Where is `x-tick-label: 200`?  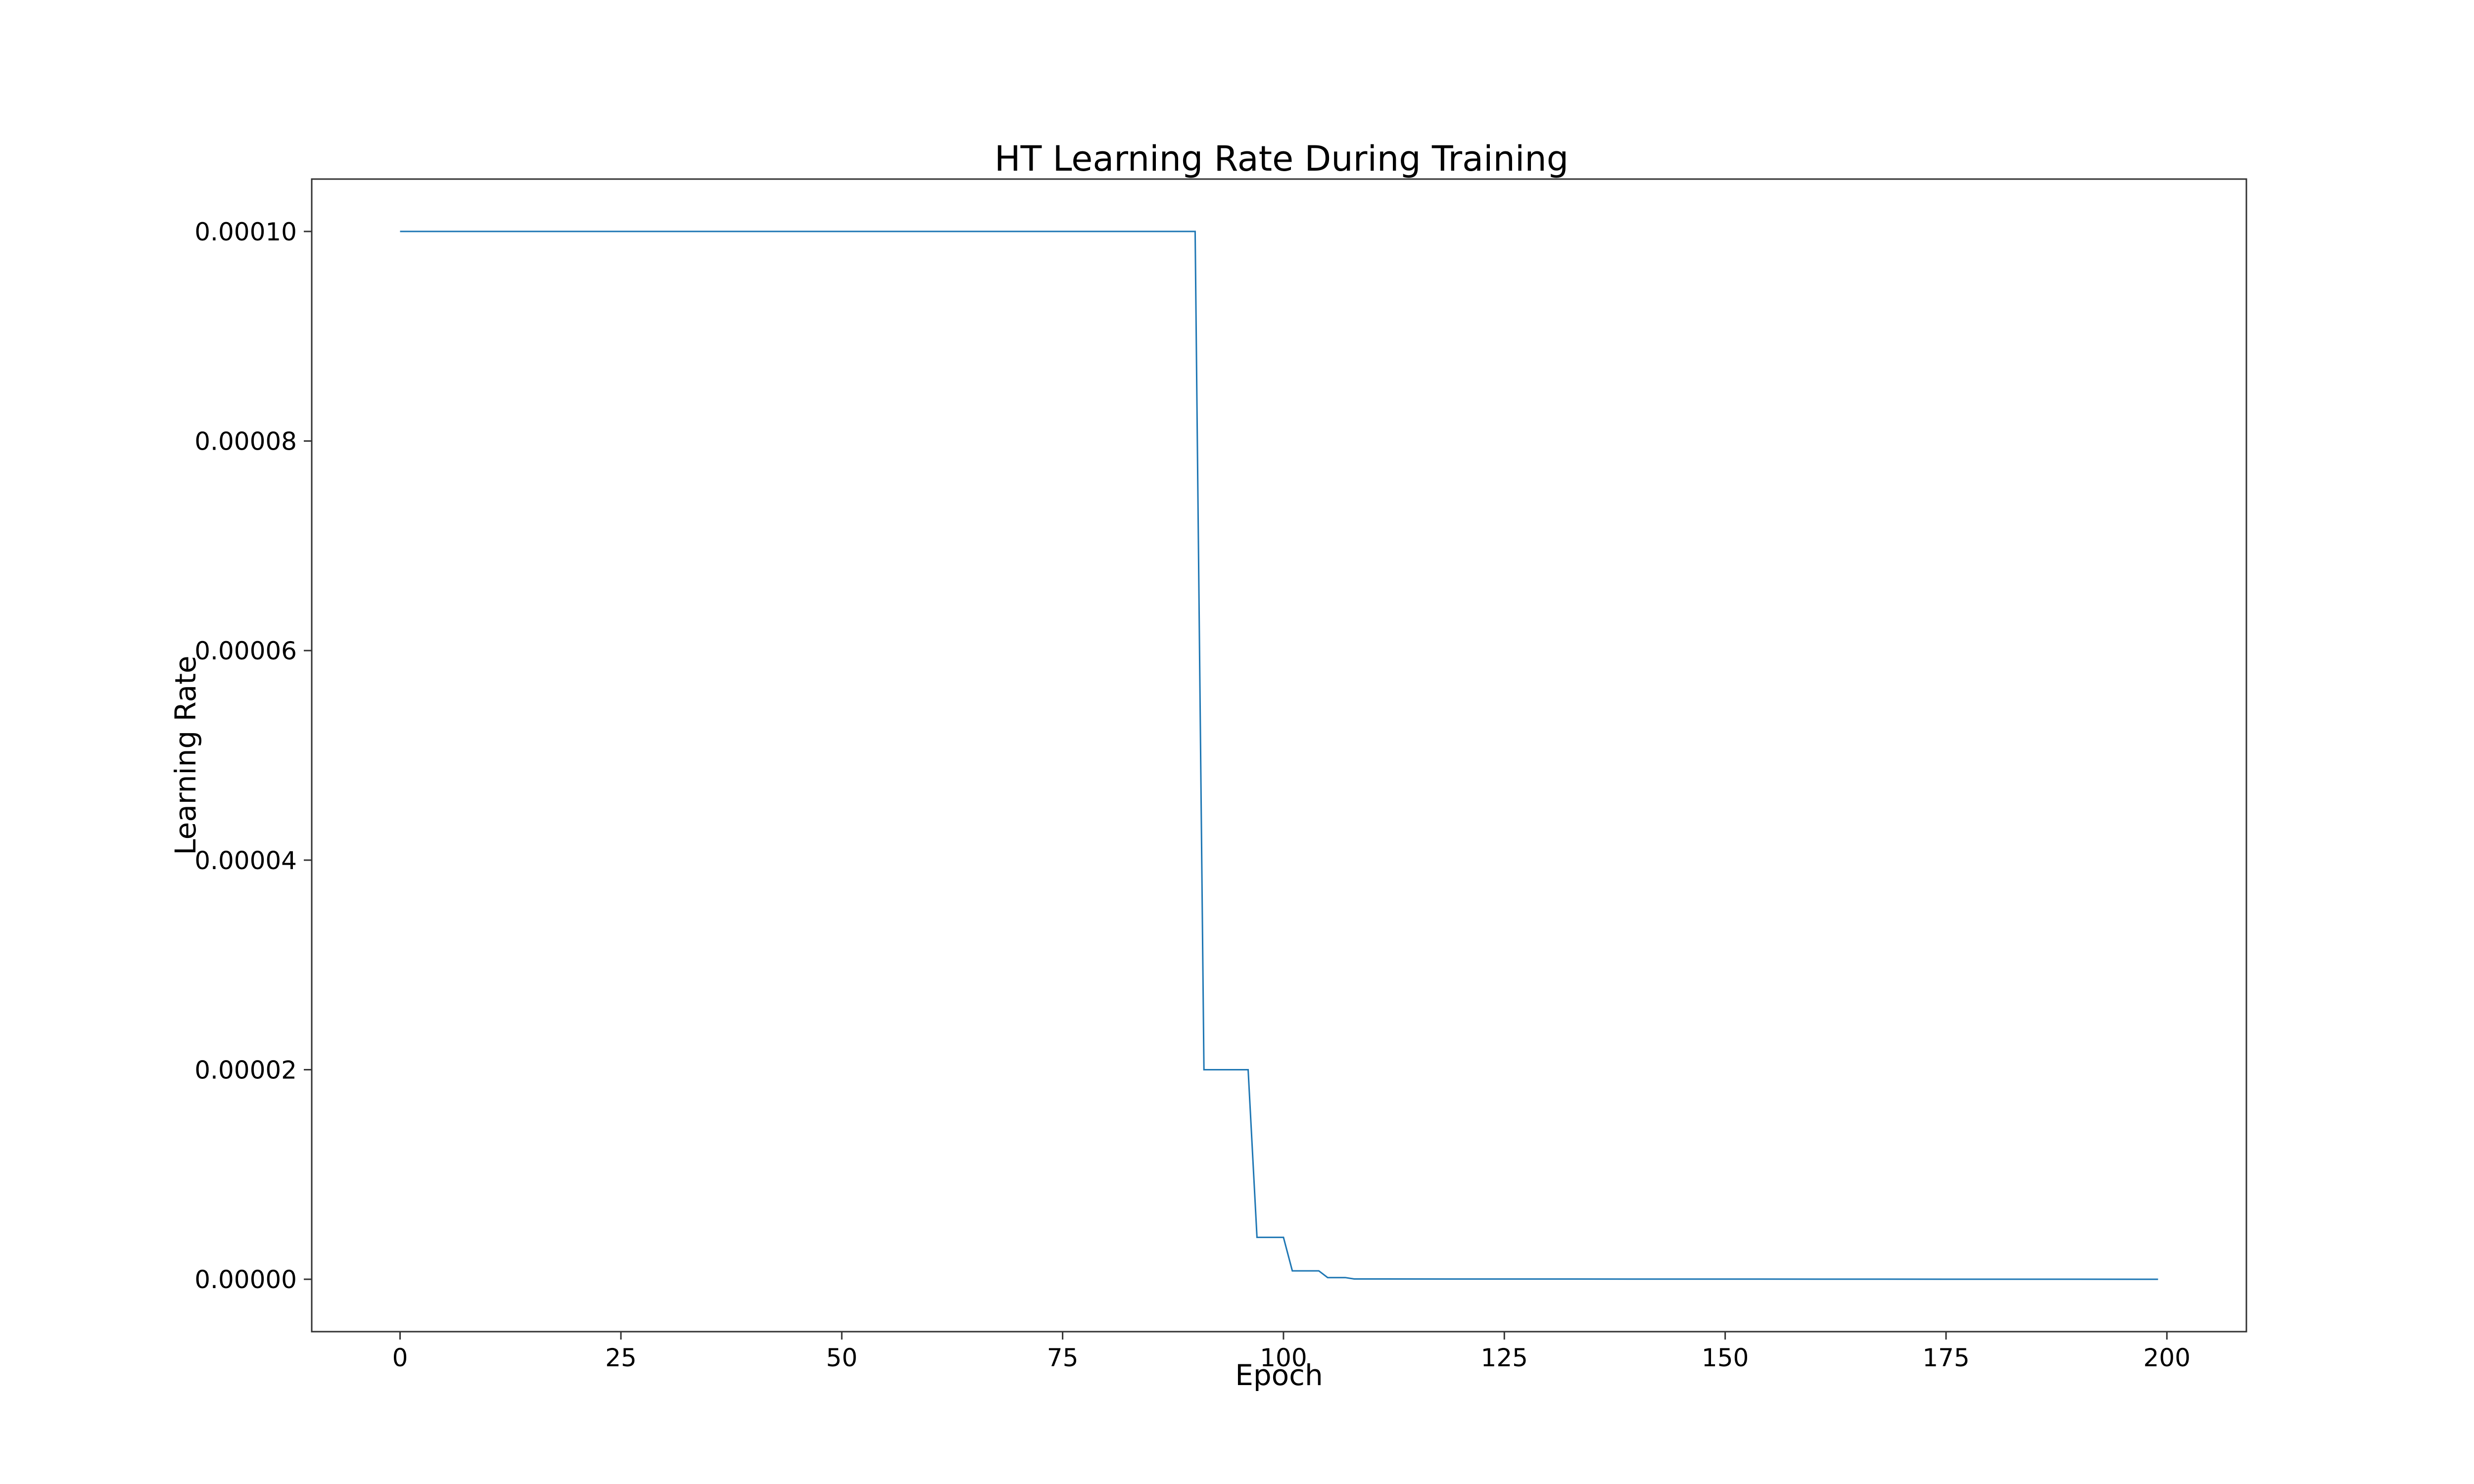 x-tick-label: 200 is located at coordinates (2167, 1358).